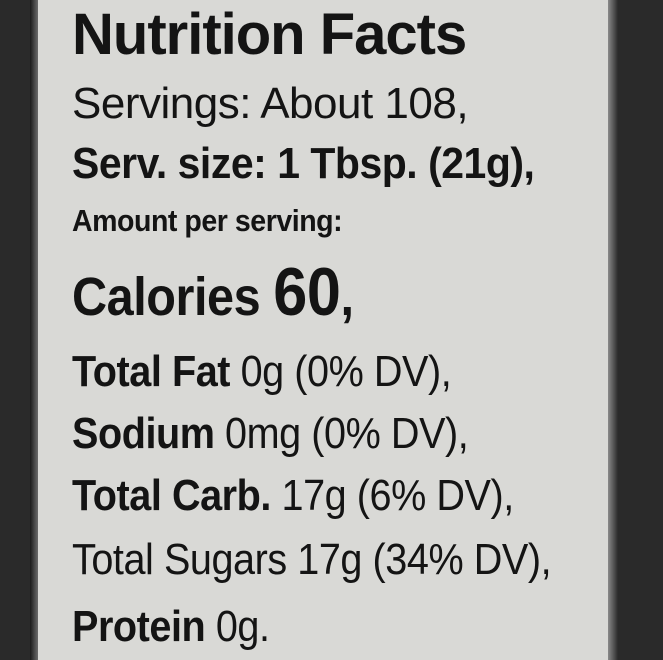 Image resolution: width=663 pixels, height=660 pixels. What do you see at coordinates (151, 371) in the screenshot?
I see `nutrient-name: Total Fat` at bounding box center [151, 371].